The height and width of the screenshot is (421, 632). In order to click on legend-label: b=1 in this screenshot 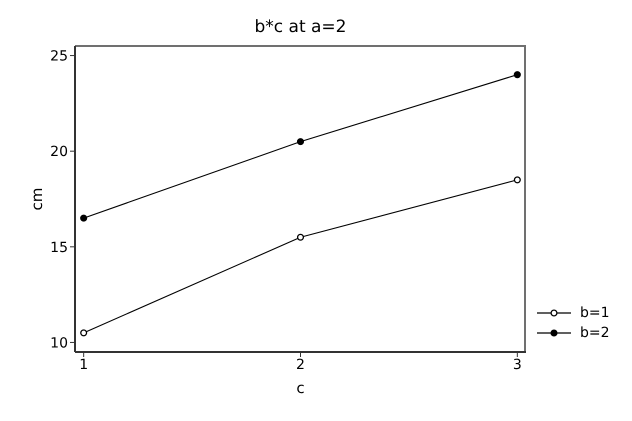, I will do `click(595, 313)`.